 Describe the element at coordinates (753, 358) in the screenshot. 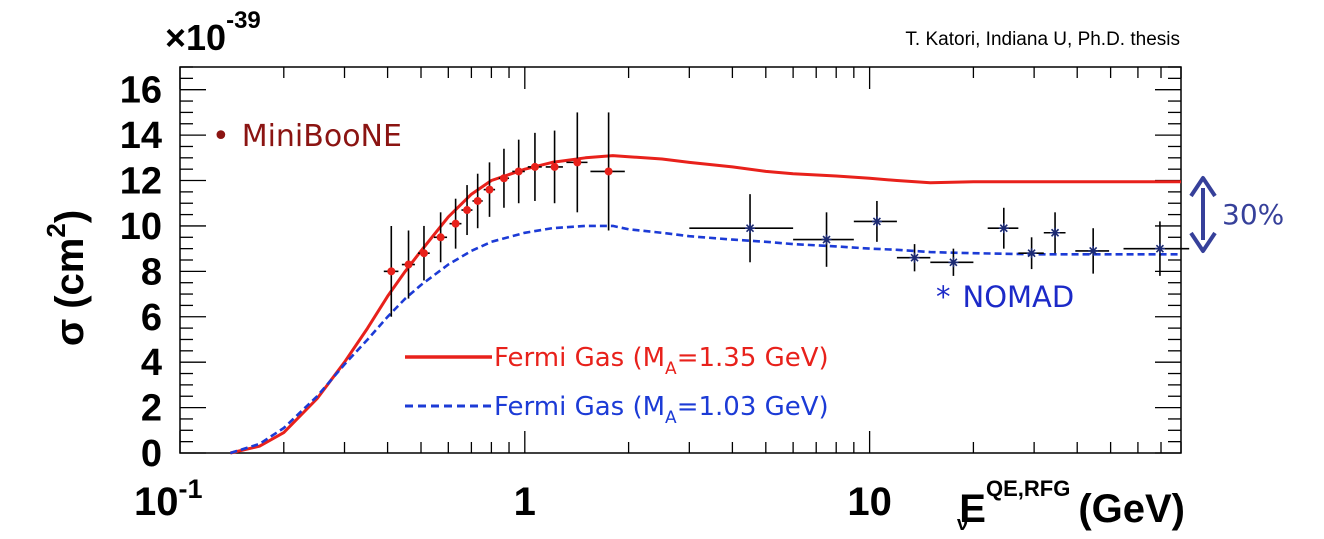

I see `legend-ma135-post: =1.35 GeV)` at that location.